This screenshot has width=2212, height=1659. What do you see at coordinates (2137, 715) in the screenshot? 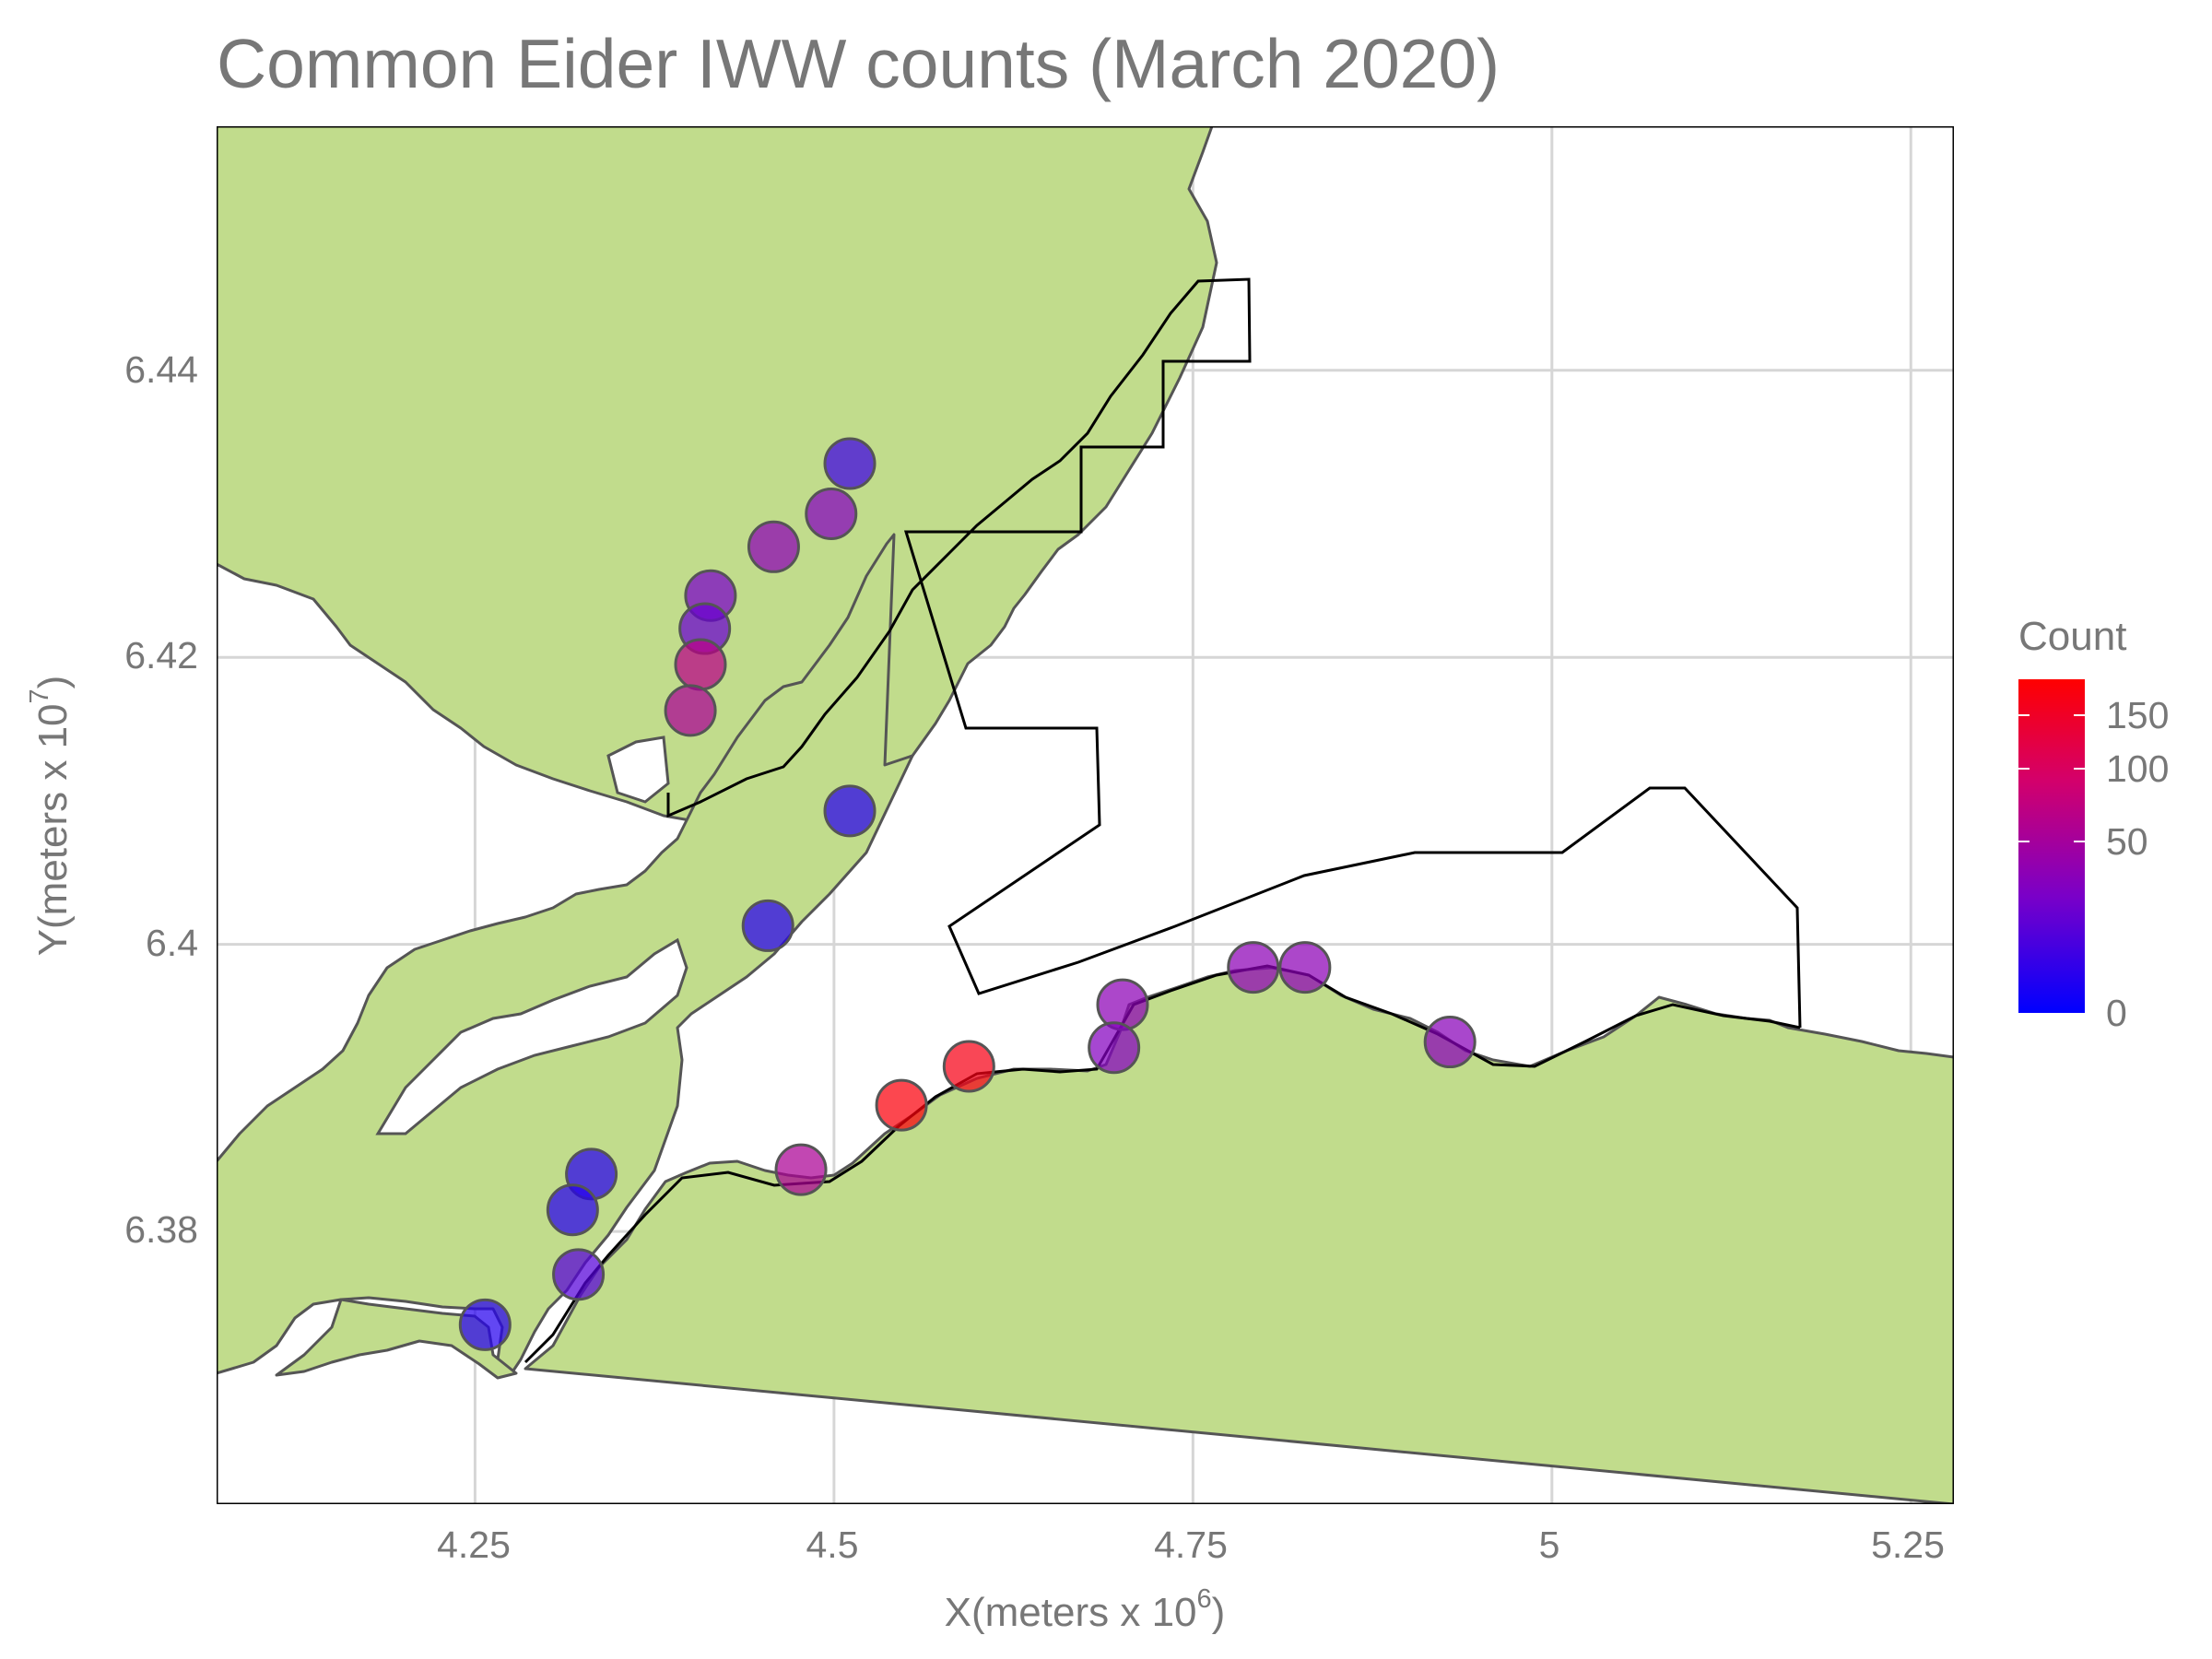
I see `legend-tick-label: 150` at bounding box center [2137, 715].